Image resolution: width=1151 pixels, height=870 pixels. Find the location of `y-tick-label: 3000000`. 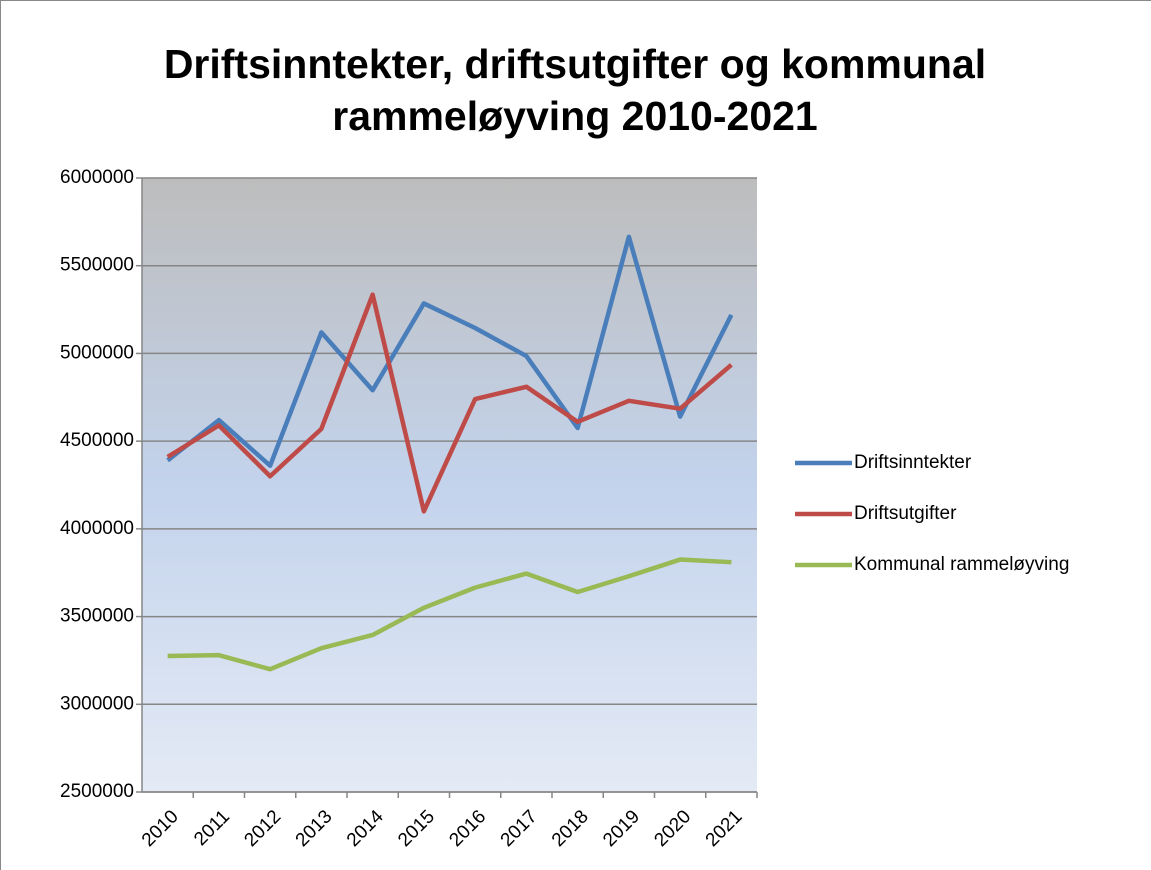

y-tick-label: 3000000 is located at coordinates (97, 703).